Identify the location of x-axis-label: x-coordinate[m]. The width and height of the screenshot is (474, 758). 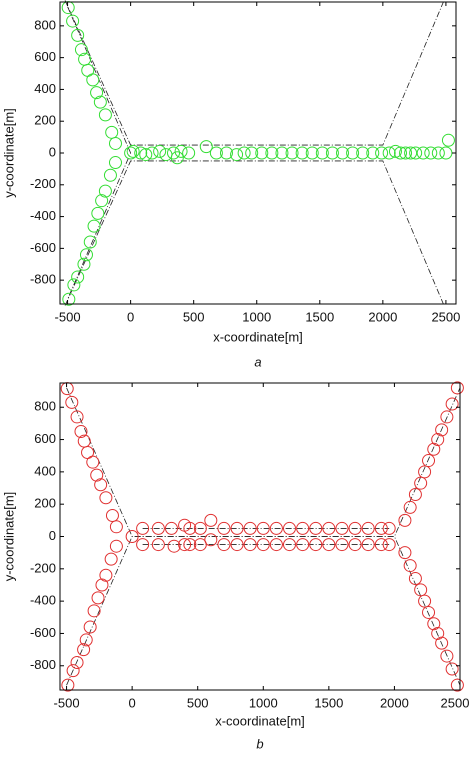
(260, 720).